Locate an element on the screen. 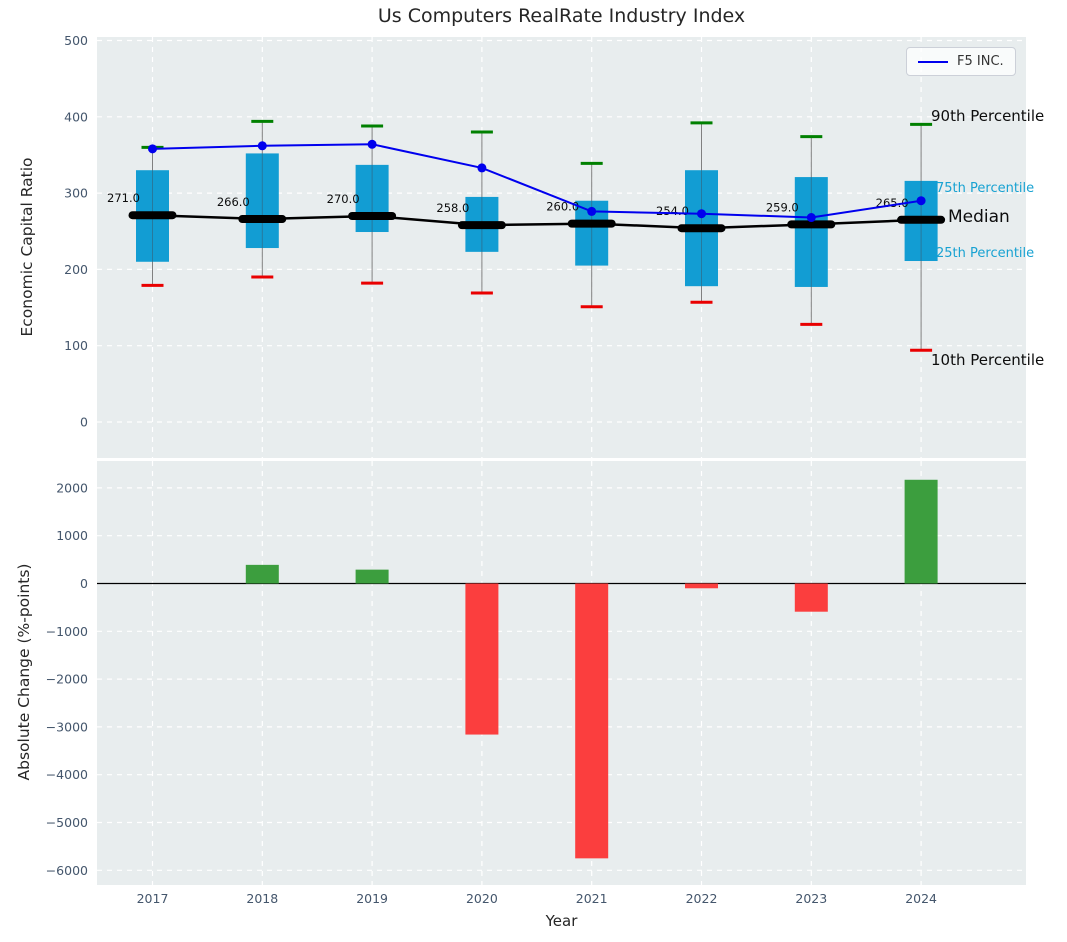 Image resolution: width=1067 pixels, height=942 pixels. x-tick-label: 2022 is located at coordinates (702, 898).